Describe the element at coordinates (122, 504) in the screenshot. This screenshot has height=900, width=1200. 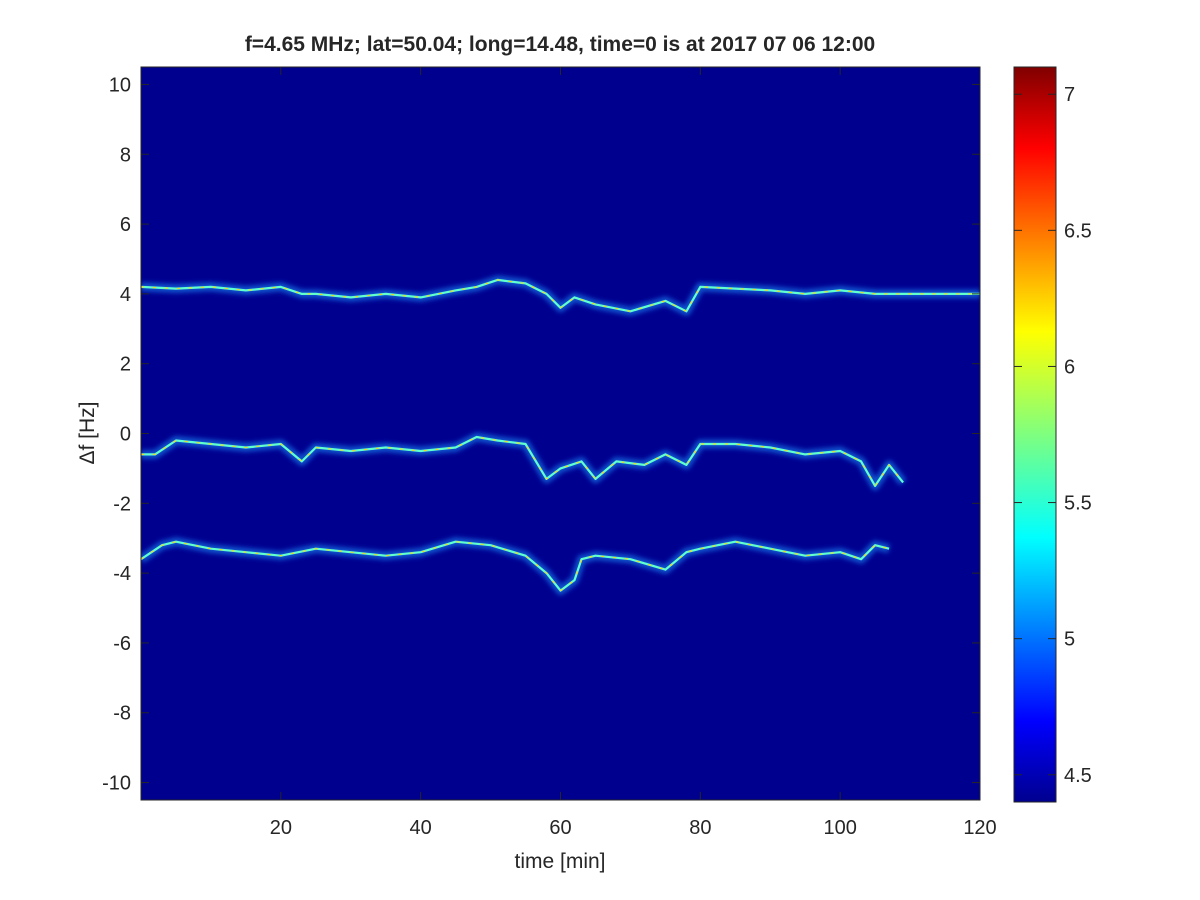
I see `y-tick-label-7: -2` at that location.